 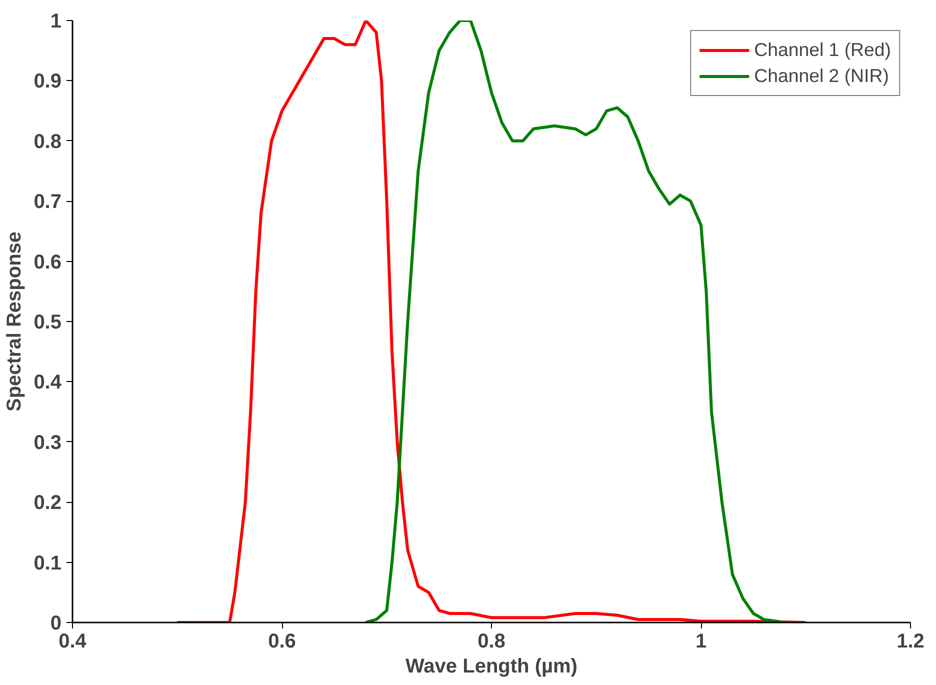 What do you see at coordinates (821, 76) in the screenshot?
I see `legend-label: Channel 2 (NIR)` at bounding box center [821, 76].